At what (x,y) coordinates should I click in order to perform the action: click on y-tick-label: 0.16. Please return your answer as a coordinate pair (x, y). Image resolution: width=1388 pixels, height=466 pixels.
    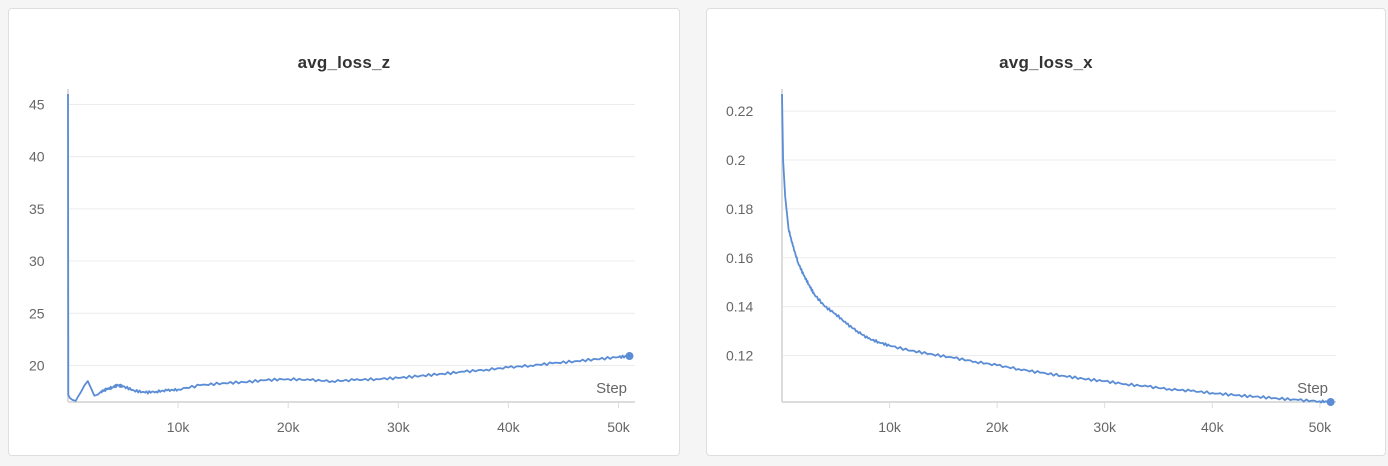
    Looking at the image, I should click on (739, 258).